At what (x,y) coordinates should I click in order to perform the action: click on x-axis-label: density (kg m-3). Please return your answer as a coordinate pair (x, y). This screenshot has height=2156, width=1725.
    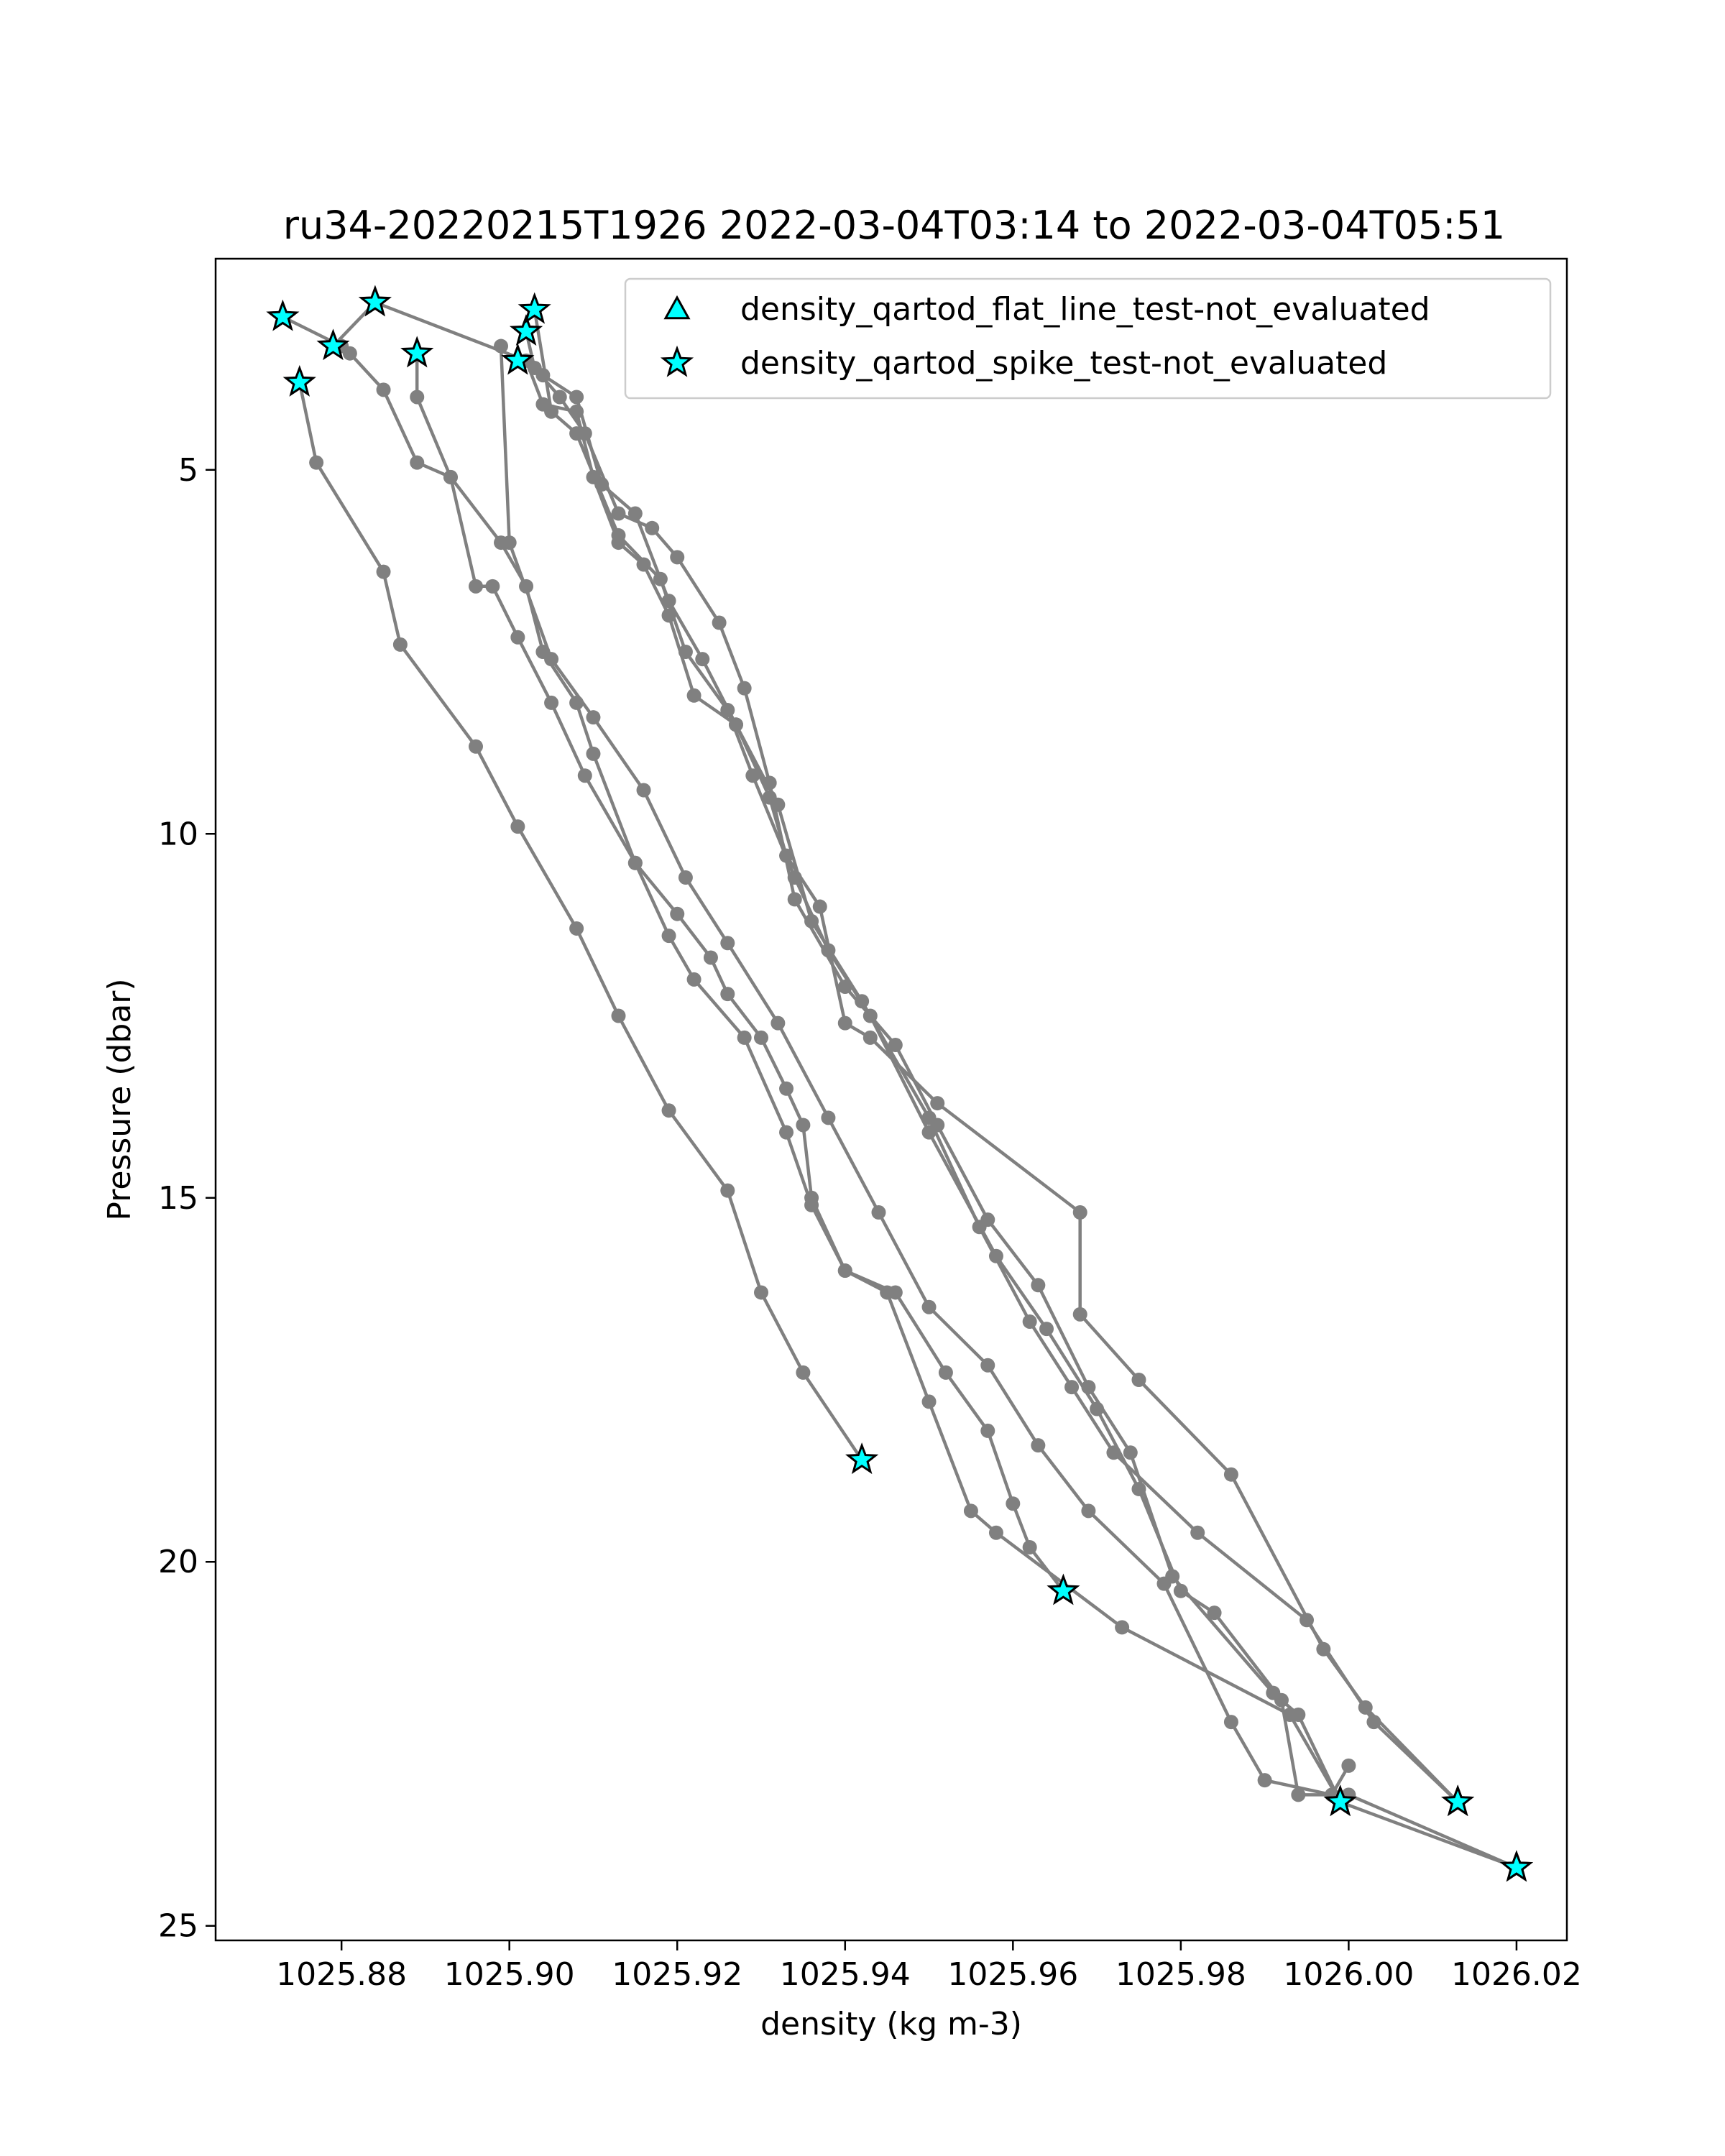
    Looking at the image, I should click on (891, 2024).